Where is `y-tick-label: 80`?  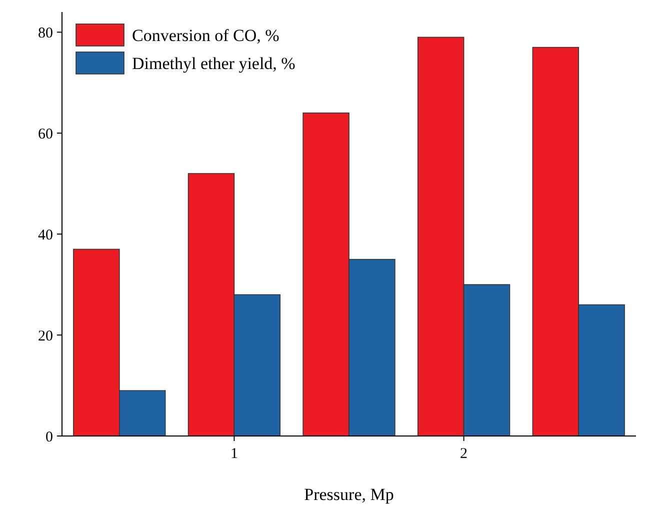 y-tick-label: 80 is located at coordinates (45, 33).